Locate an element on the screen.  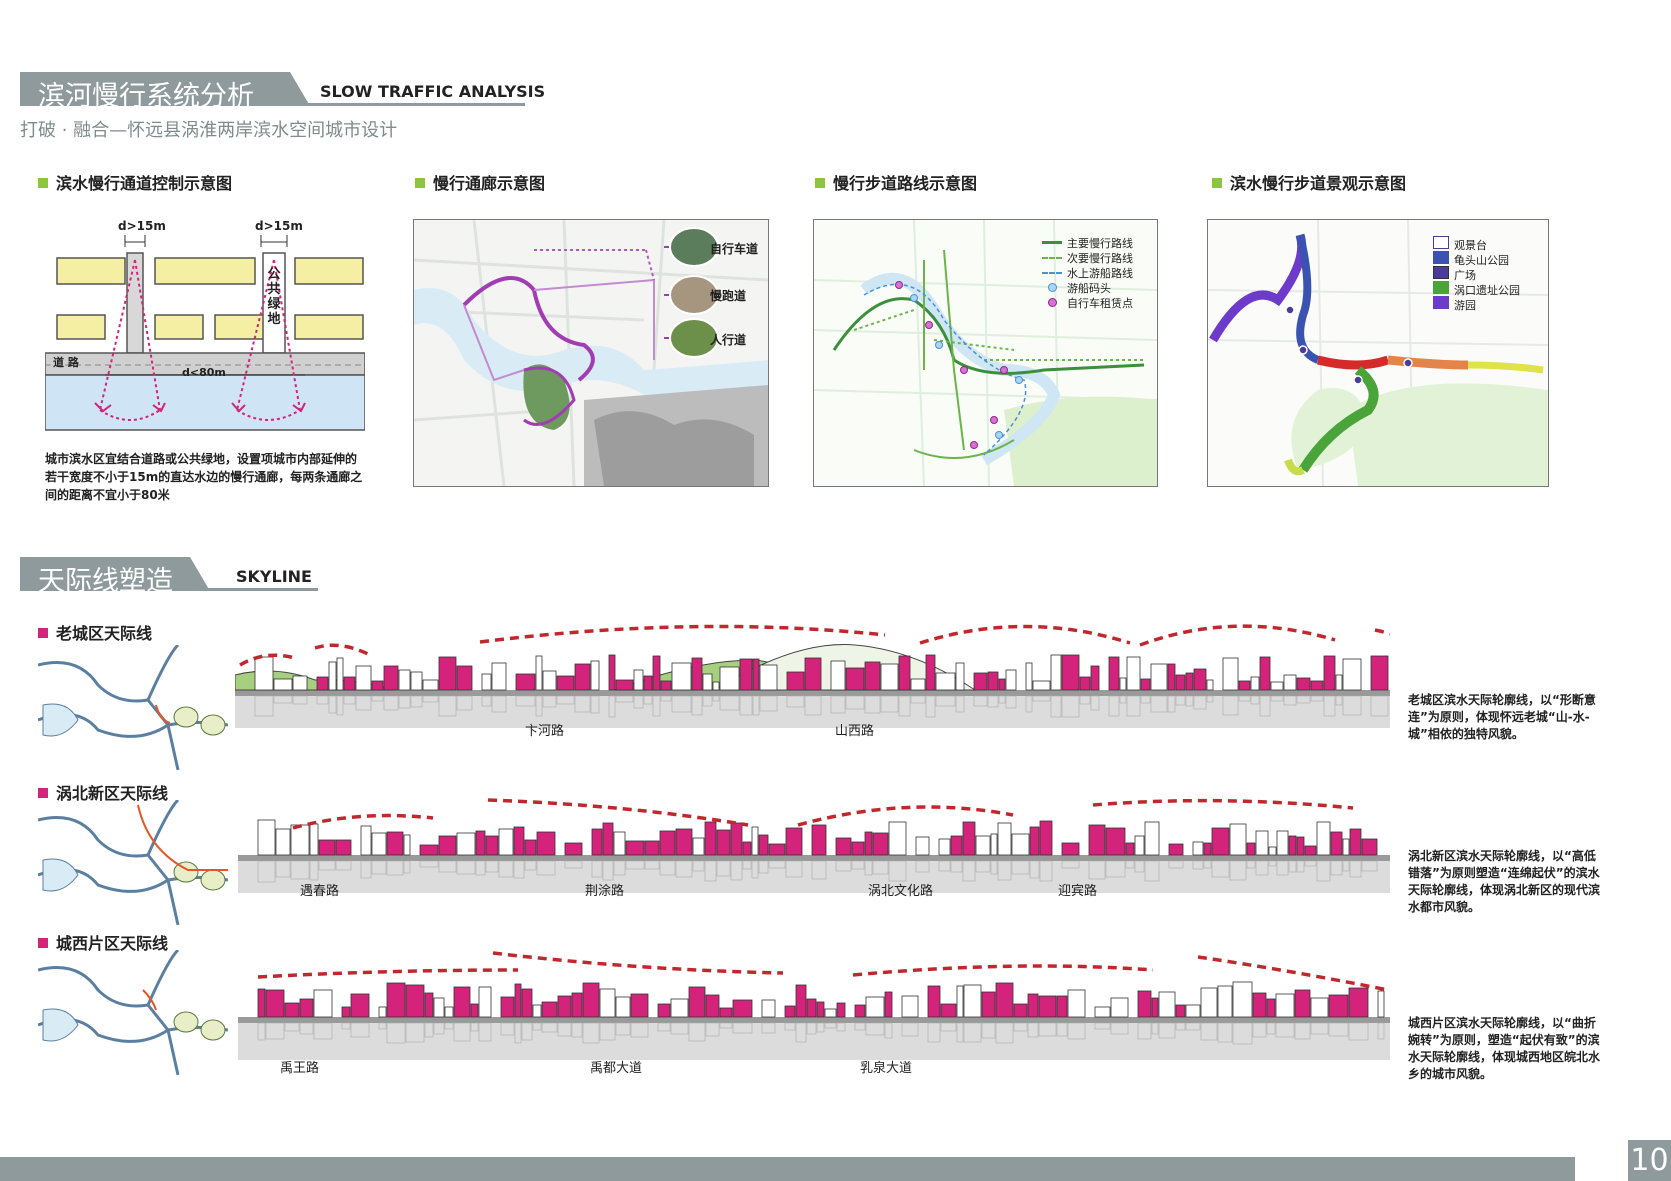
landscape-legend: 观景台 龟头山公园 广场 涡口遗址公园 游园 is located at coordinates (1476, 274).